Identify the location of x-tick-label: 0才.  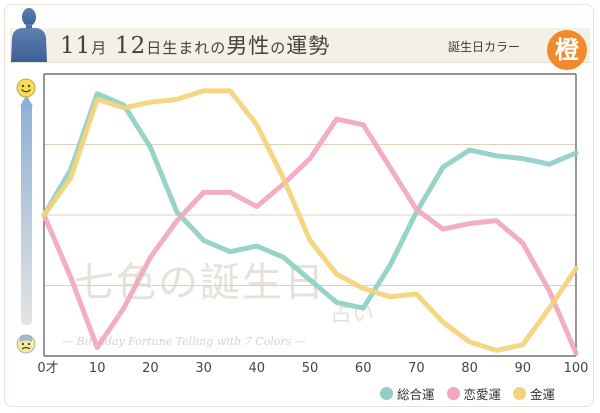
(47, 368).